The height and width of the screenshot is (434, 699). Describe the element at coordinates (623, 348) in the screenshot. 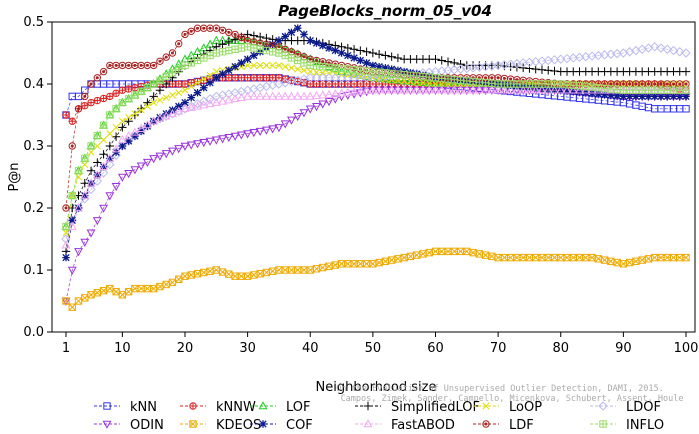

I see `x-tick-label: 90` at that location.